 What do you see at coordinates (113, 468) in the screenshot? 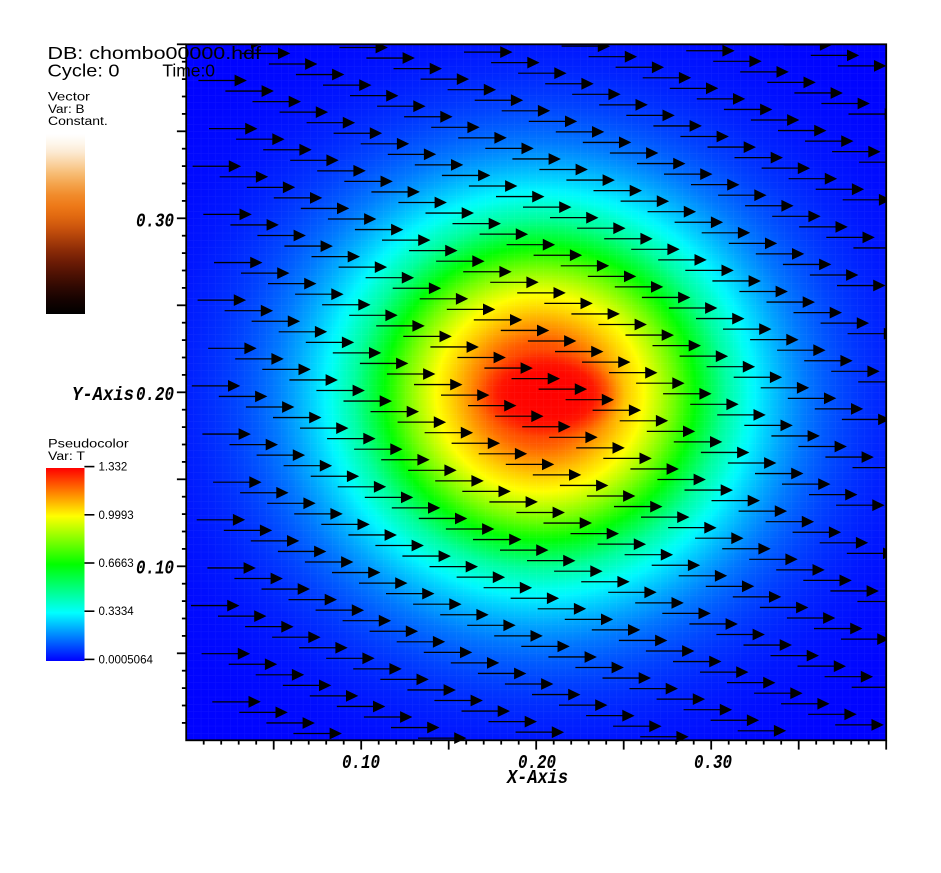
I see `svg-text: 1.332` at bounding box center [113, 468].